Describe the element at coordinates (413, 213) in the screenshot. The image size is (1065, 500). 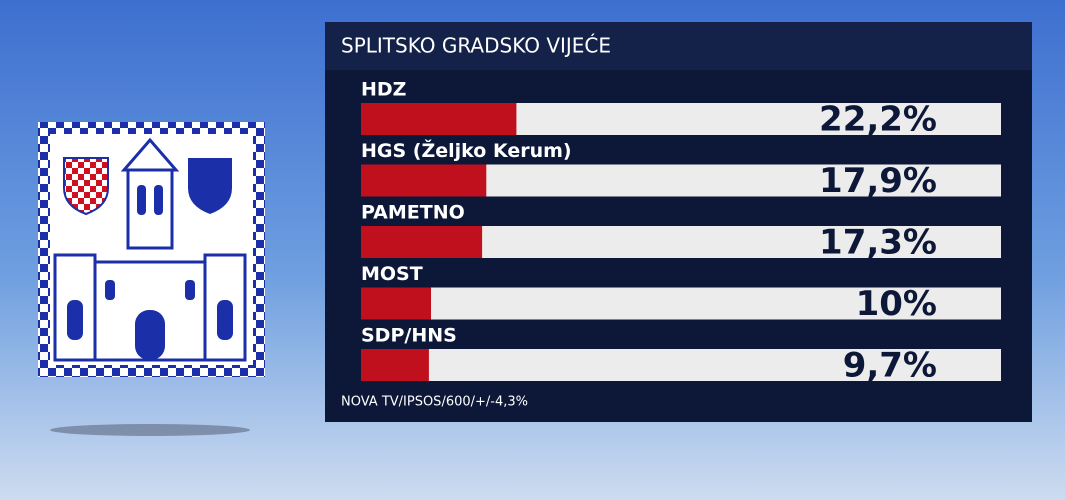
I see `category-label: PAMETNO` at that location.